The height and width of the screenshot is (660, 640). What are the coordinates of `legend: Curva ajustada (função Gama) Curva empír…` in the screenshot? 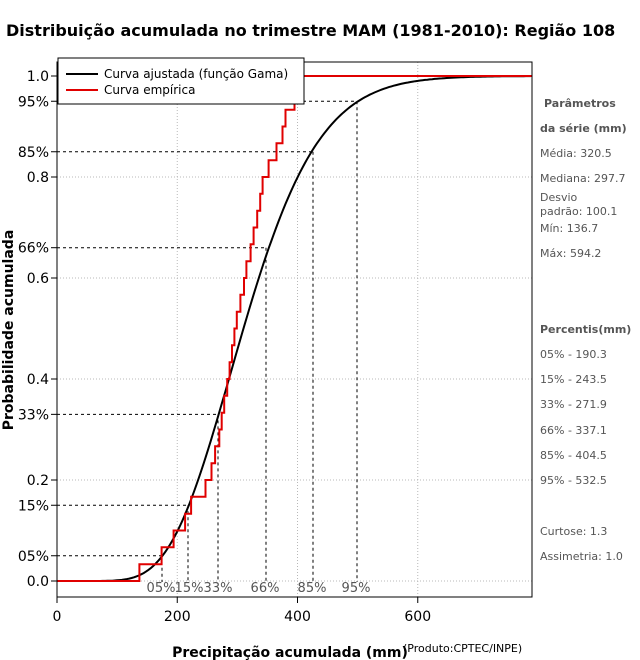 It's located at (181, 81).